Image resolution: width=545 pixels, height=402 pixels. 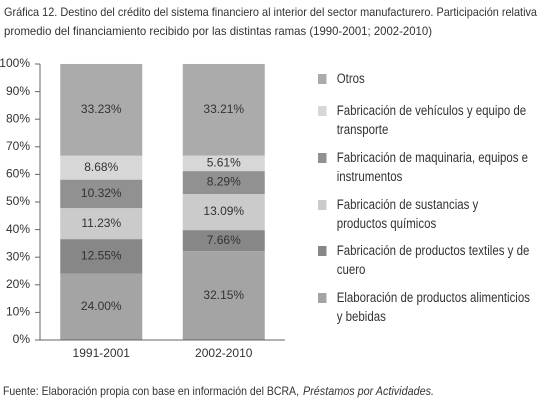 I want to click on value-label: 24.00%, so click(x=101, y=306).